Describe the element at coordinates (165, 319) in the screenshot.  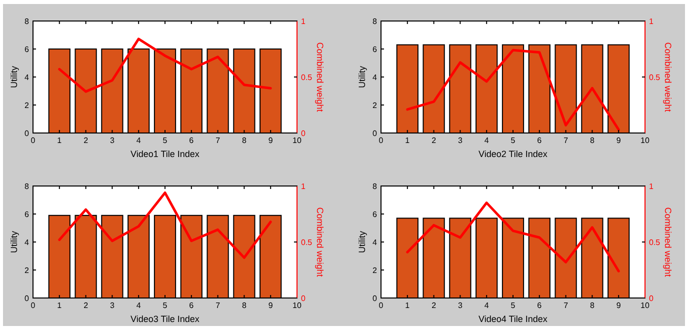
I see `x-axis-title: Video3 Tile Index` at that location.